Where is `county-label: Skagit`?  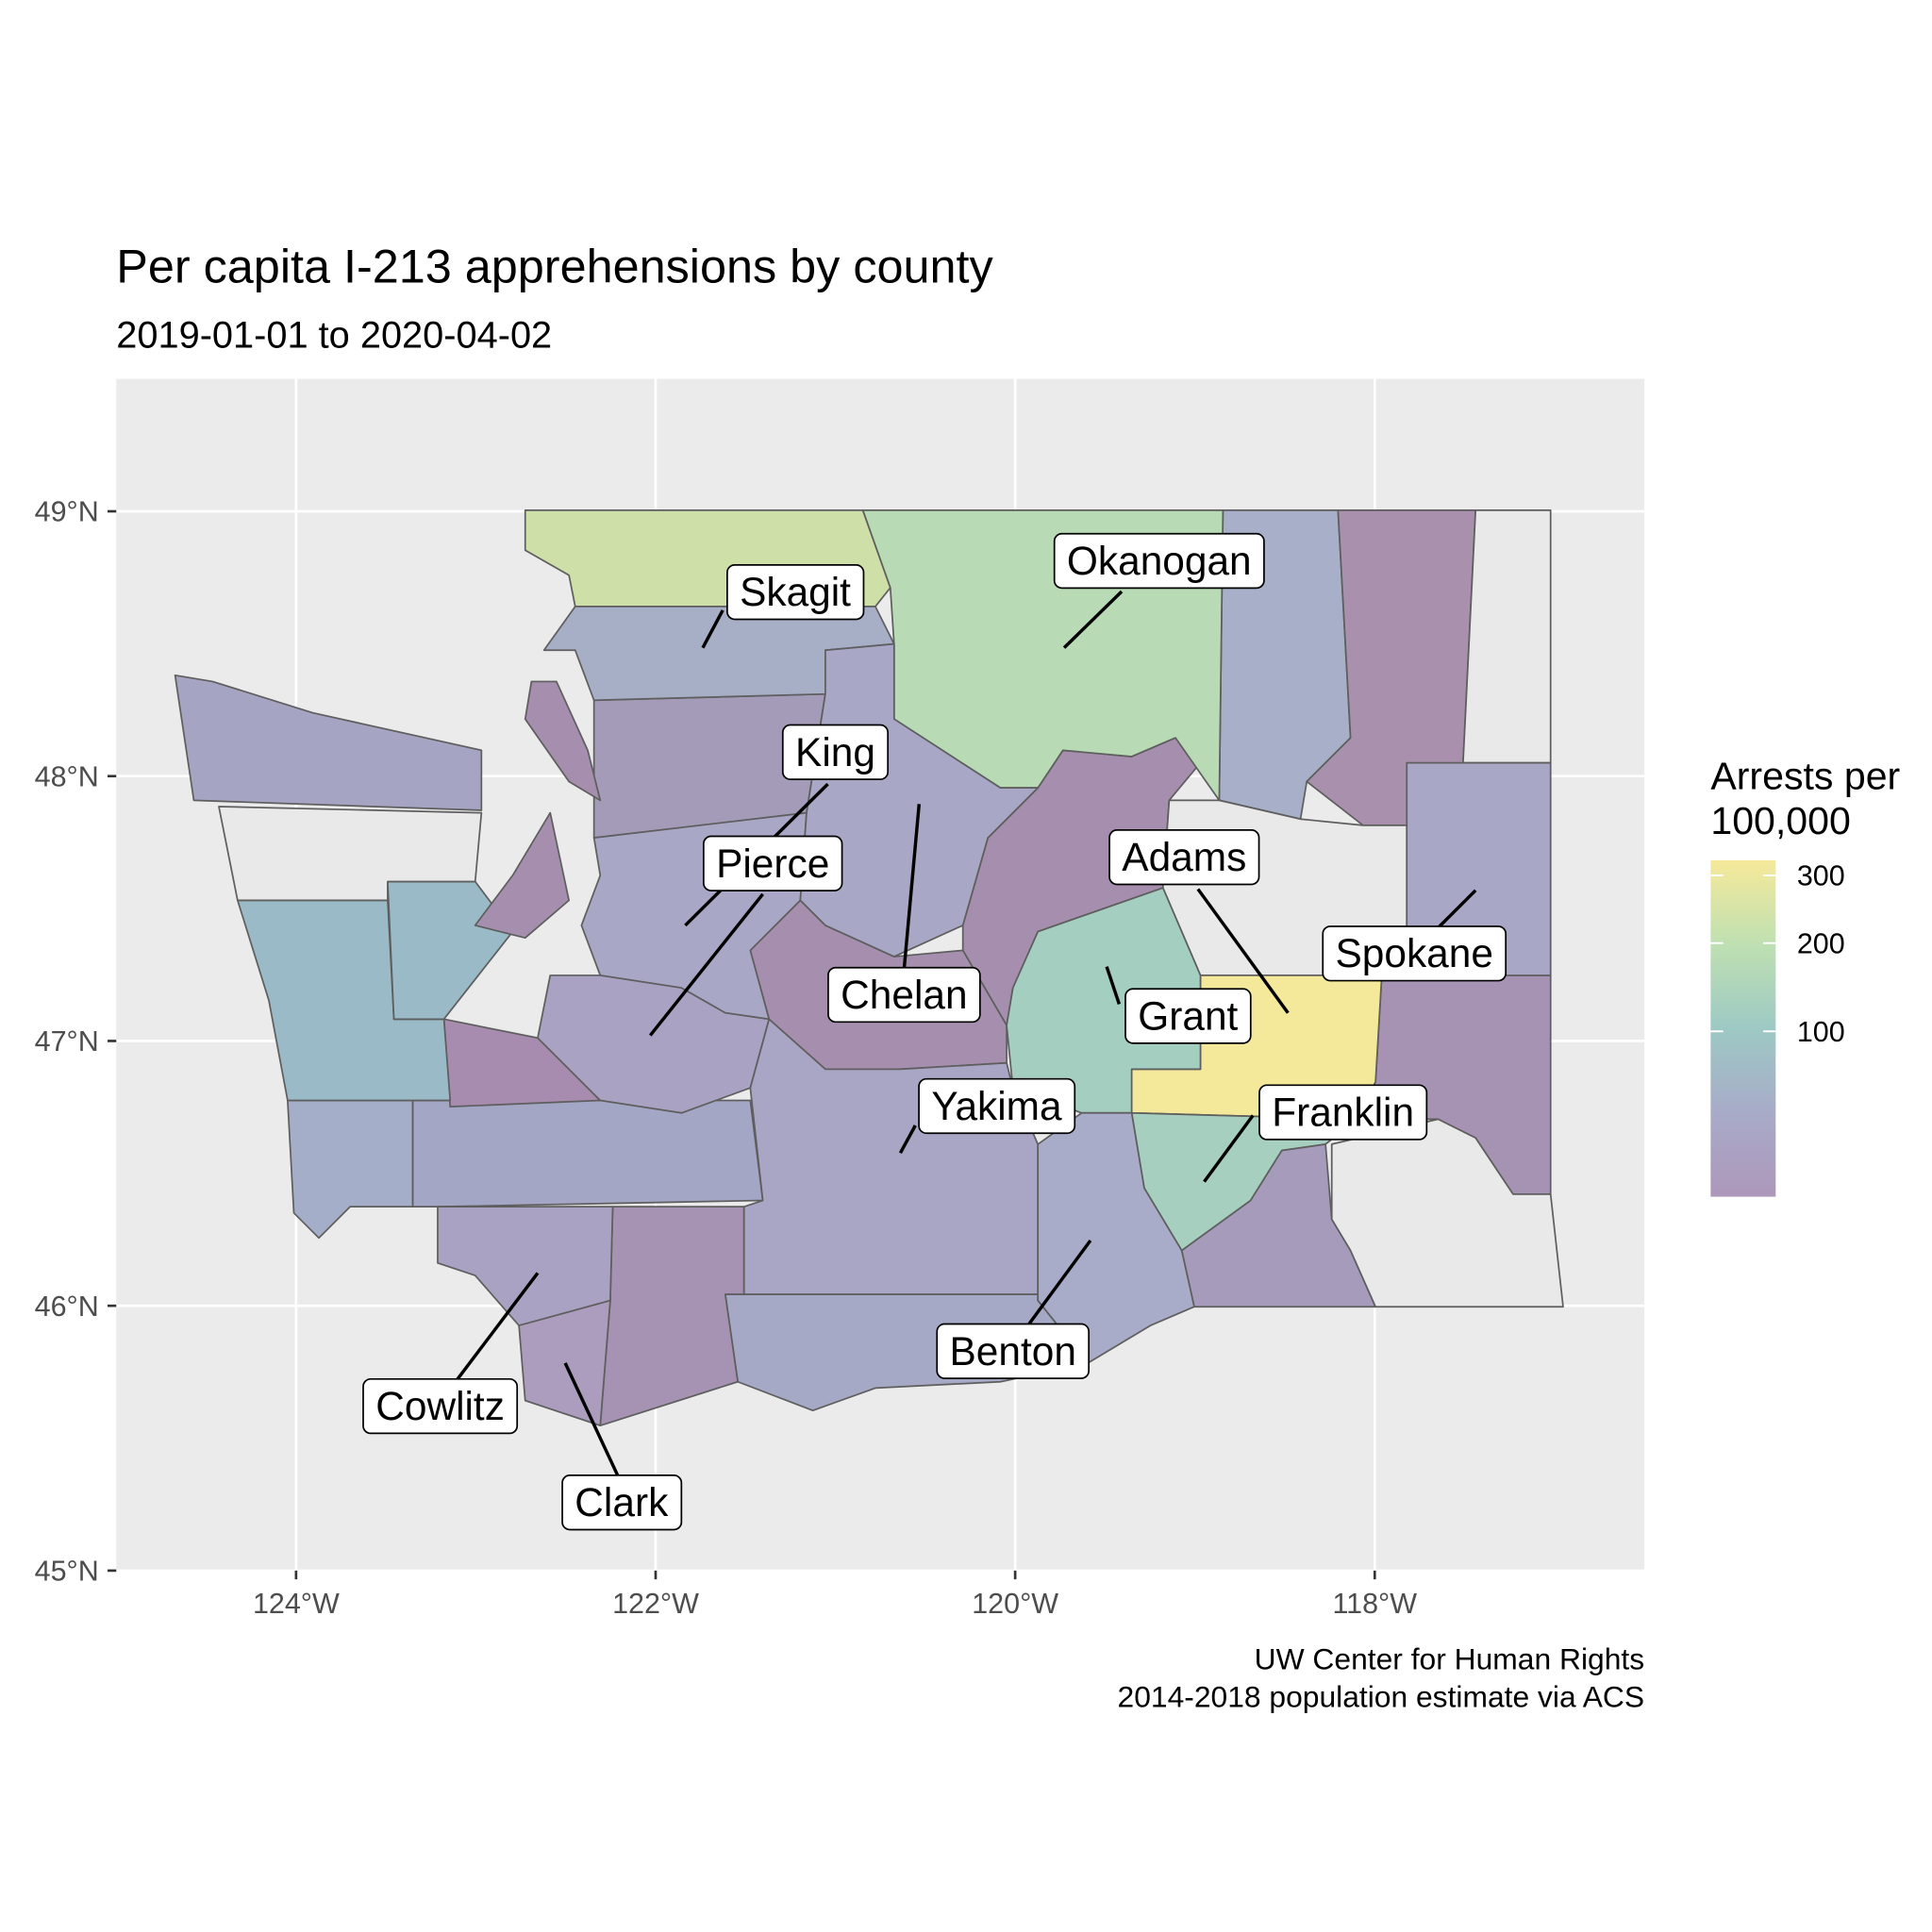
county-label: Skagit is located at coordinates (783, 606).